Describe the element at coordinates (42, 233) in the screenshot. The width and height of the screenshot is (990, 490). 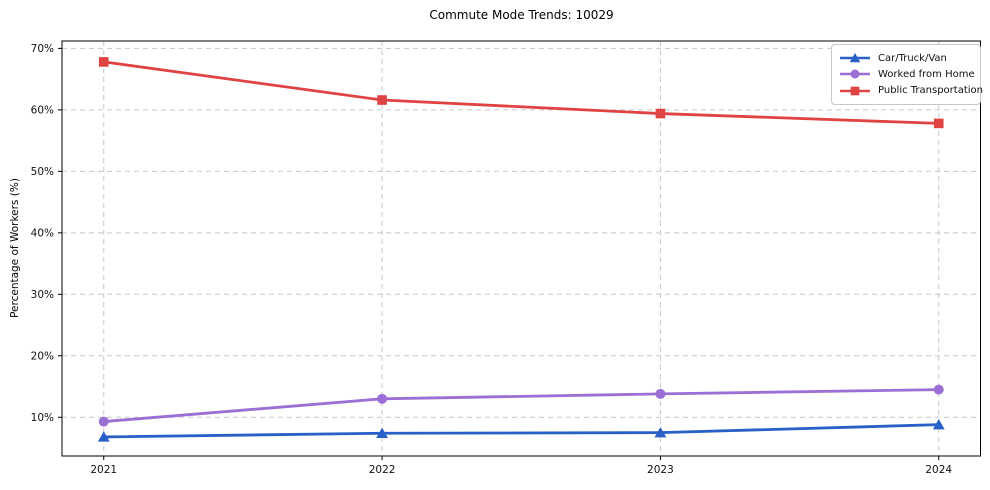
I see `y-tick-label: 40%` at that location.